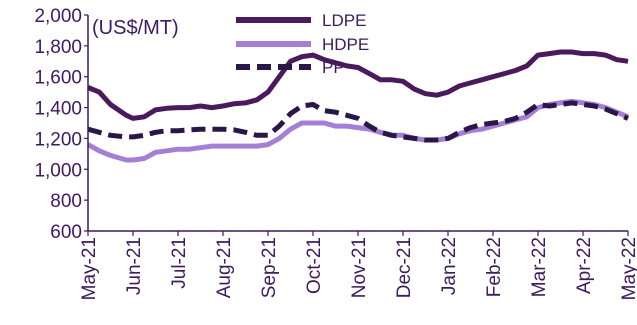 This screenshot has width=637, height=325. I want to click on x-tick-label: Jan-22, so click(449, 266).